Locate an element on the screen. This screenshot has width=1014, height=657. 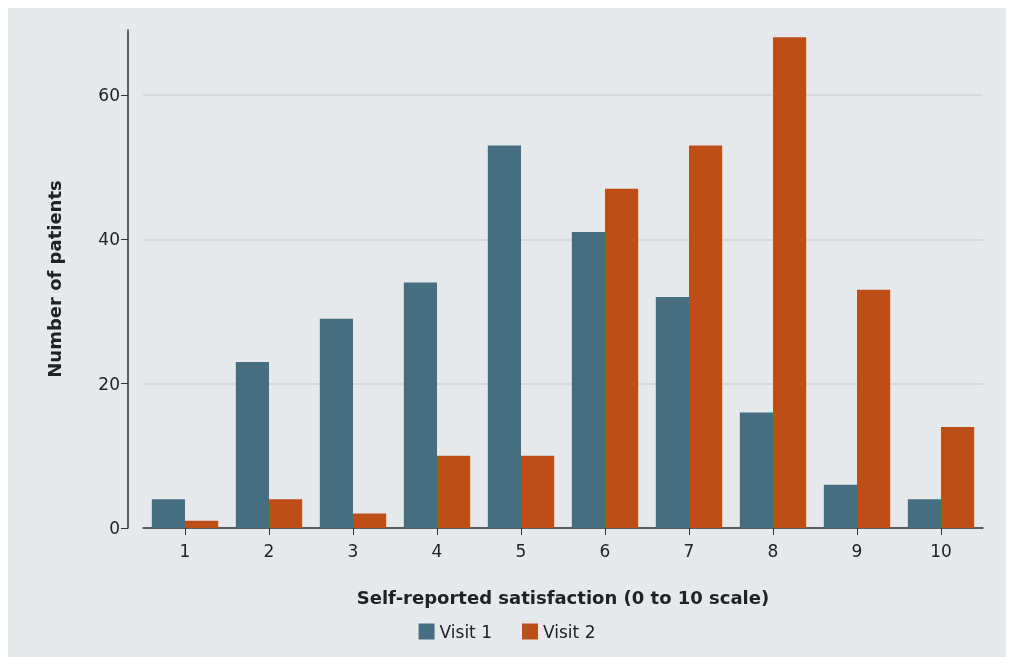
y-tick-label: 60 is located at coordinates (109, 94).